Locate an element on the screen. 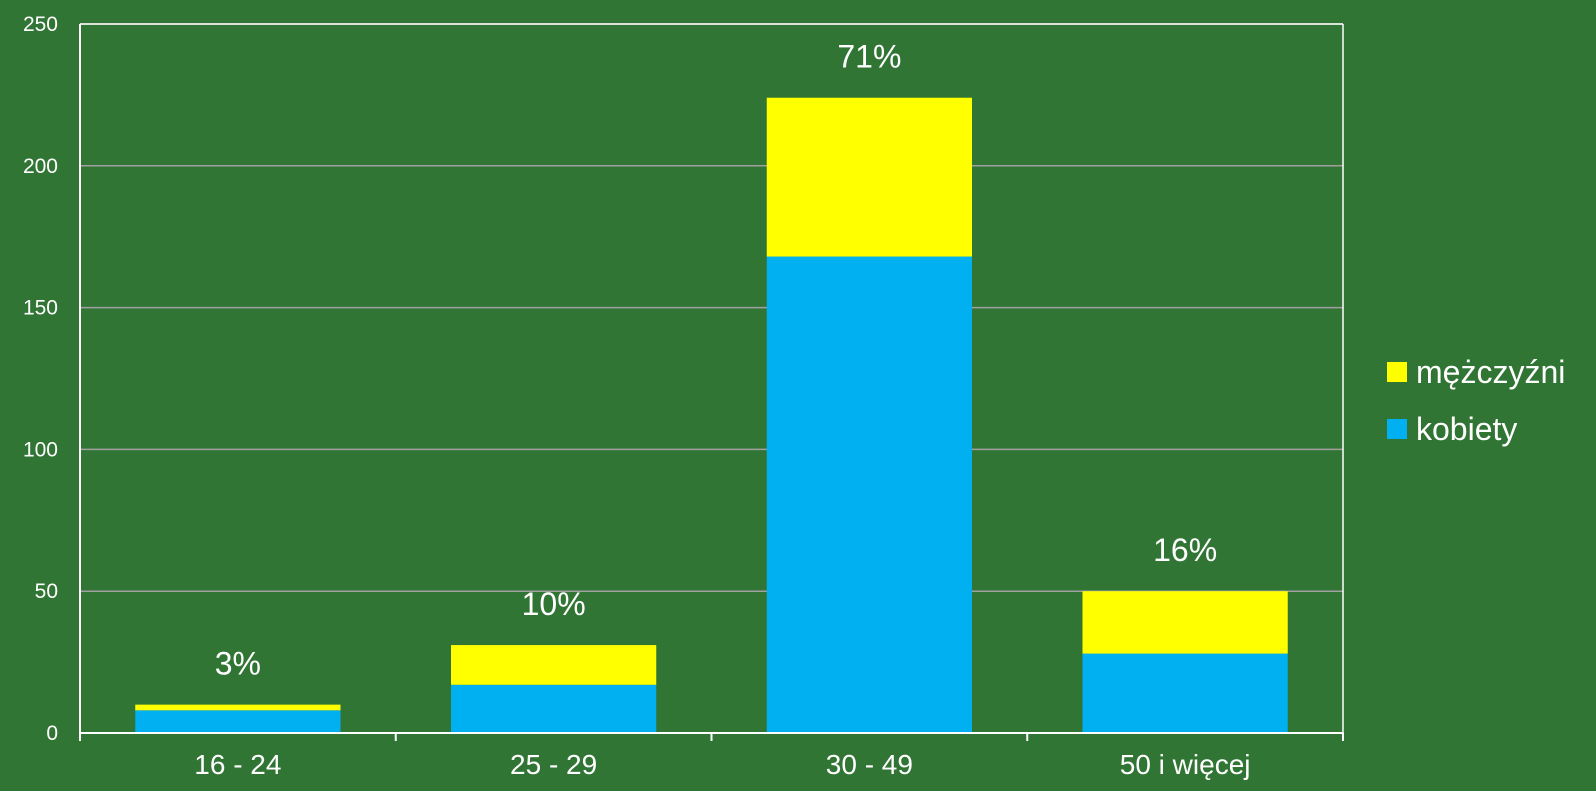 Image resolution: width=1596 pixels, height=791 pixels. legend-label: mężczyźni is located at coordinates (1490, 372).